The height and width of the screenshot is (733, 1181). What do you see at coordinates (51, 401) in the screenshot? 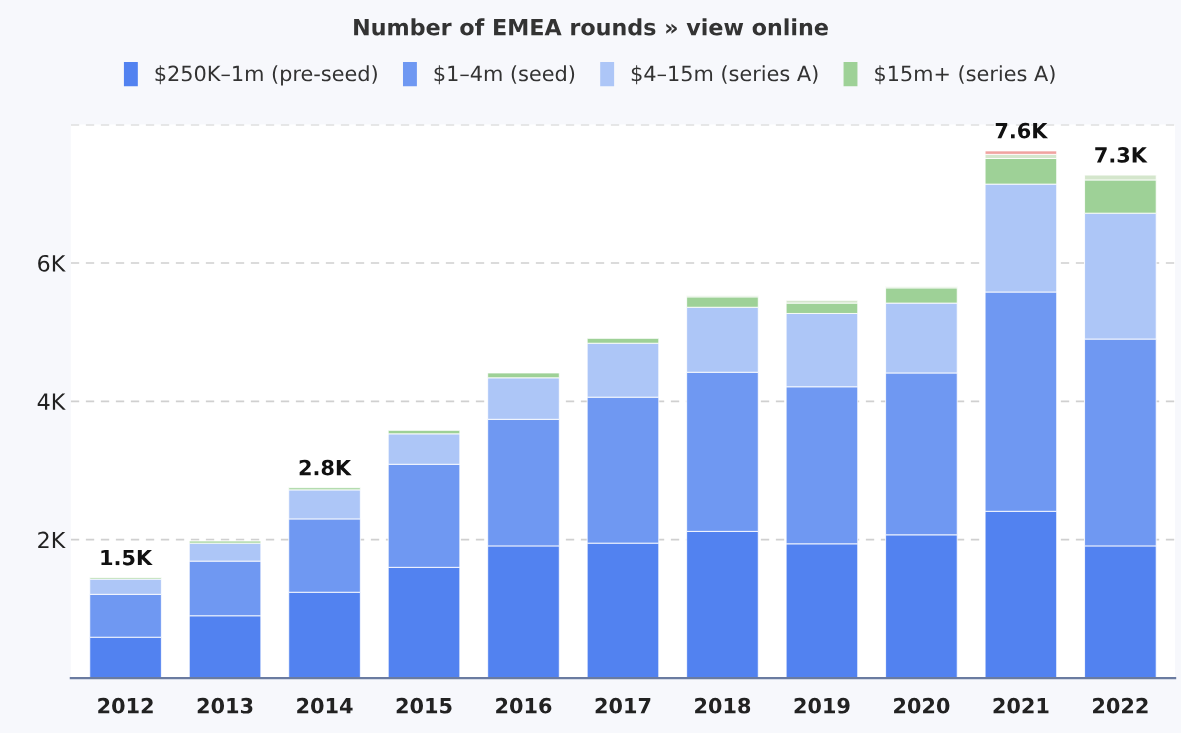
I see `y-tick-label: 4K` at bounding box center [51, 401].